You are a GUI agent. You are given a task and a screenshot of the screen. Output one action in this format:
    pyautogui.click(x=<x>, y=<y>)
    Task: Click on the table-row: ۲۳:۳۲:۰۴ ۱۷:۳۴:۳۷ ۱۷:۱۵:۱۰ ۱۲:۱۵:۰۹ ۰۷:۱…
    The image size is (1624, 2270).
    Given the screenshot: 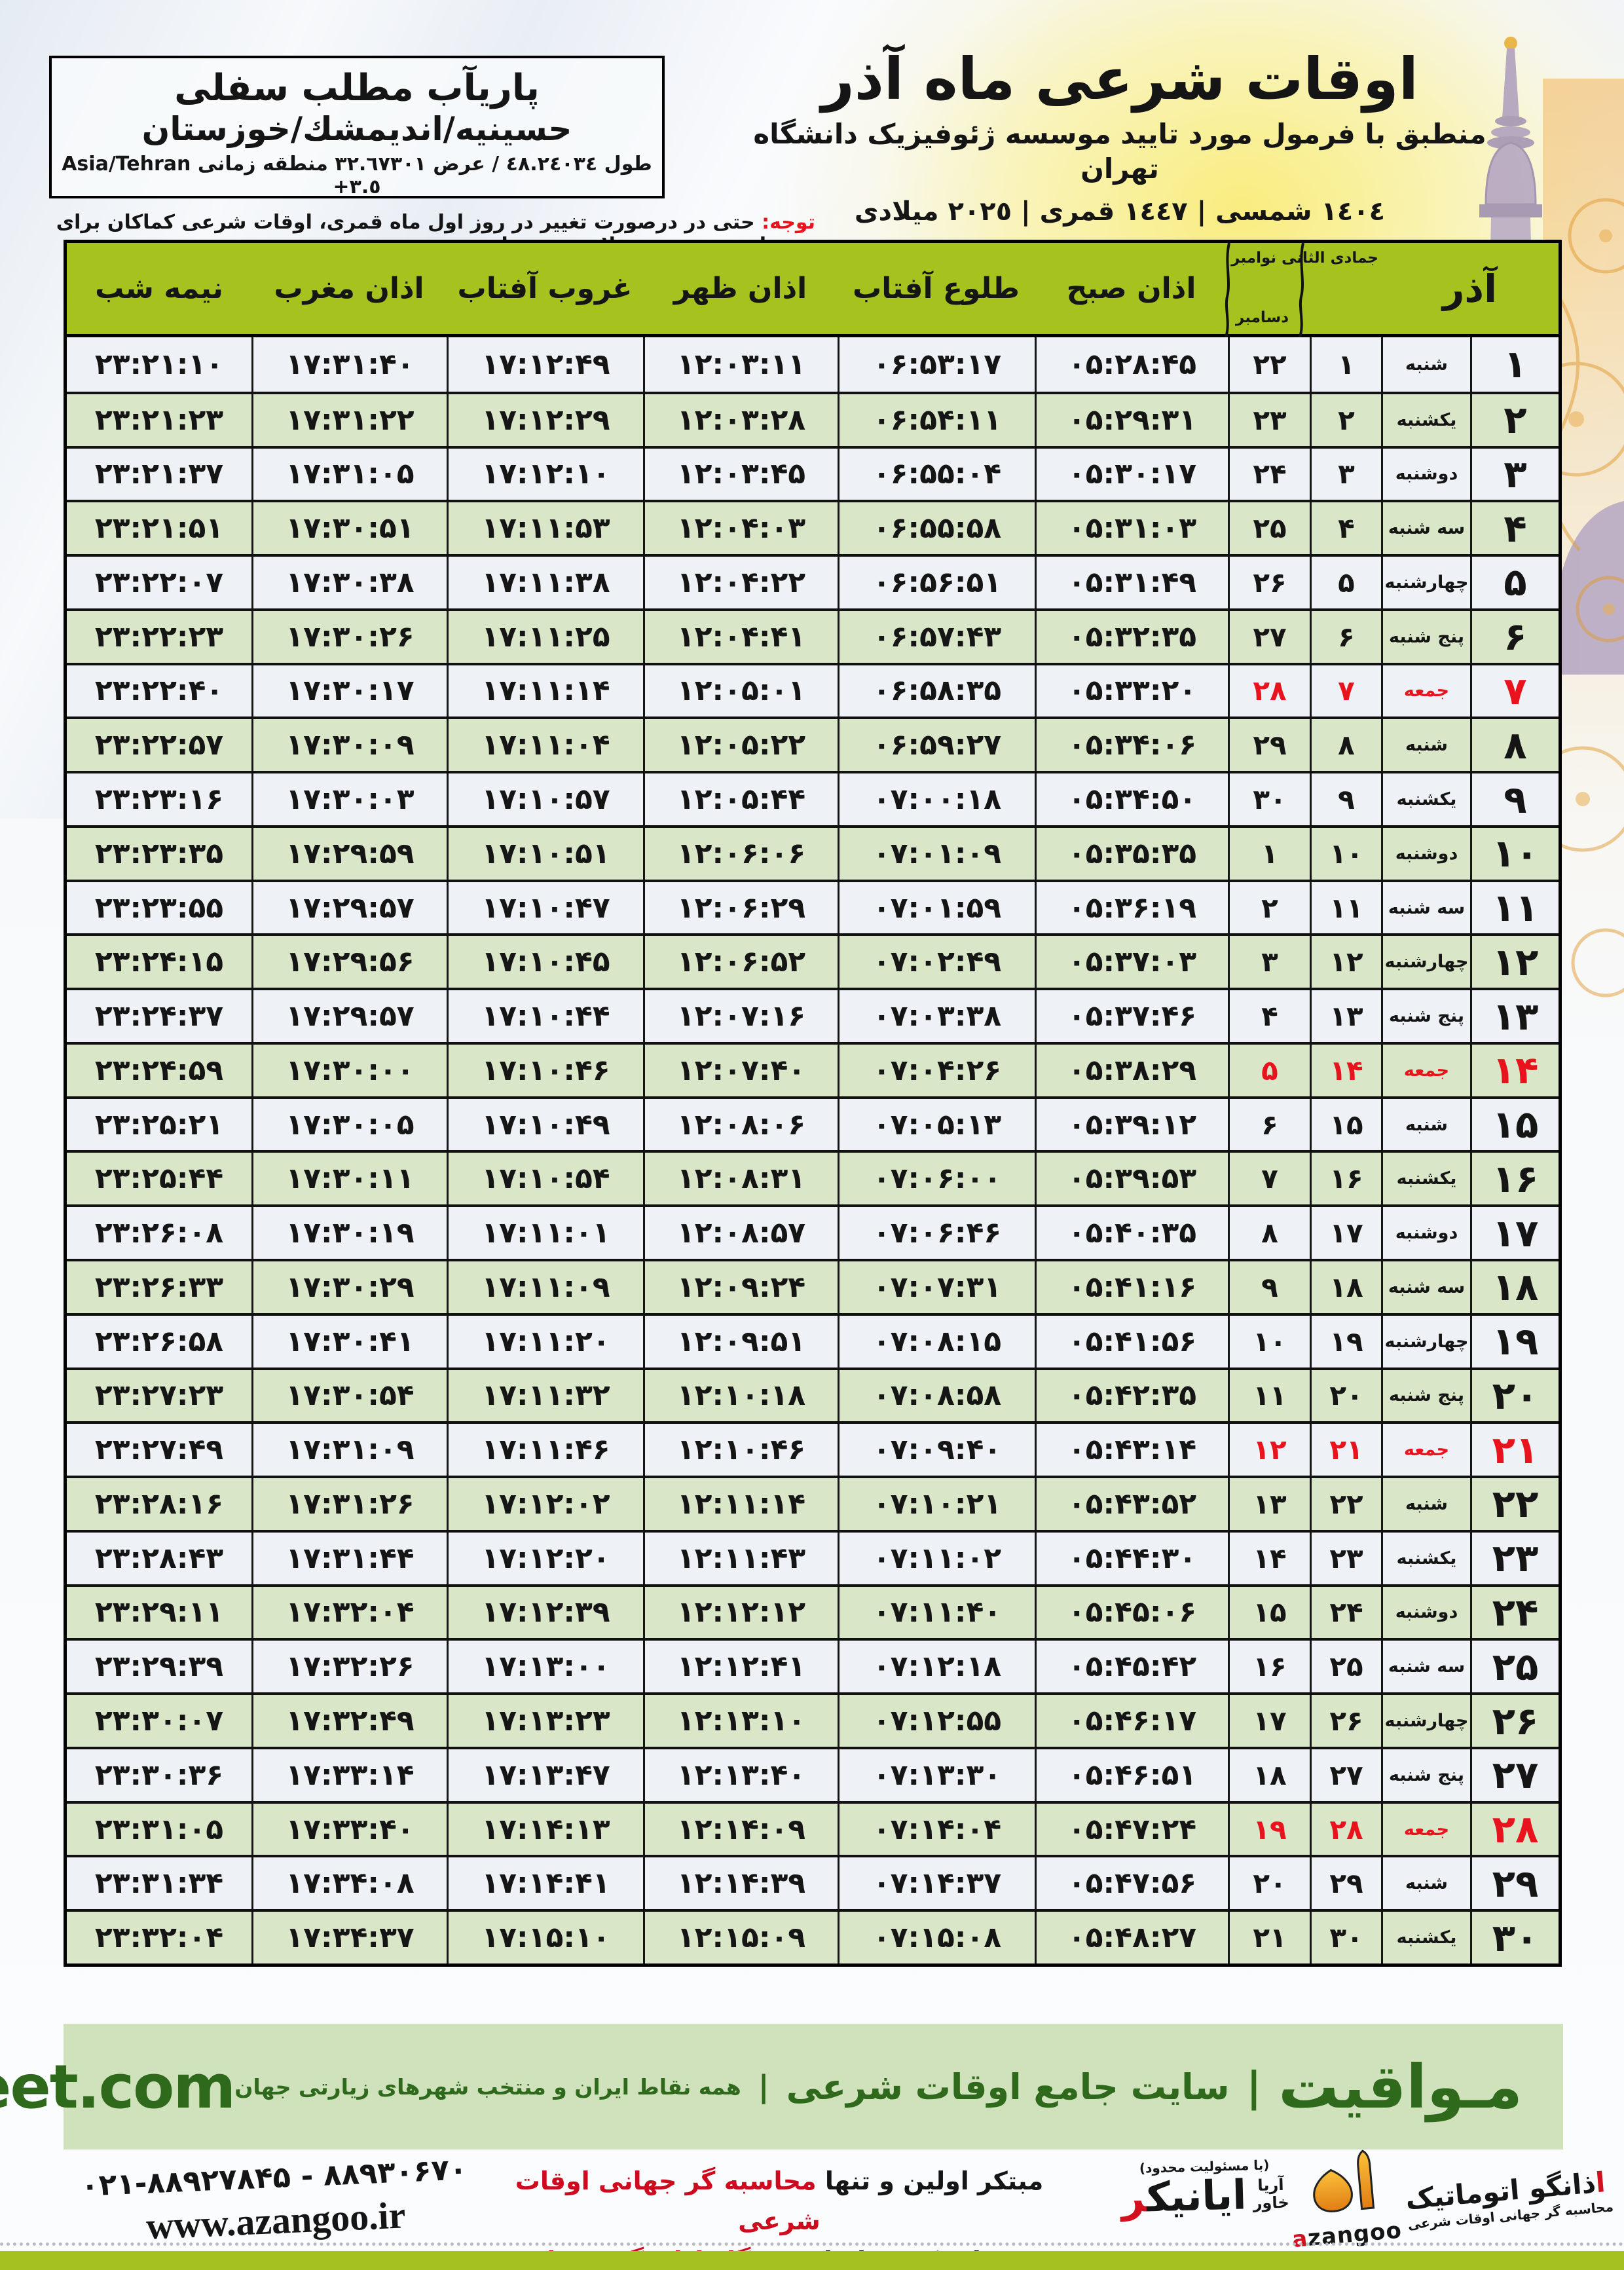 What is the action you would take?
    pyautogui.click(x=813, y=1936)
    